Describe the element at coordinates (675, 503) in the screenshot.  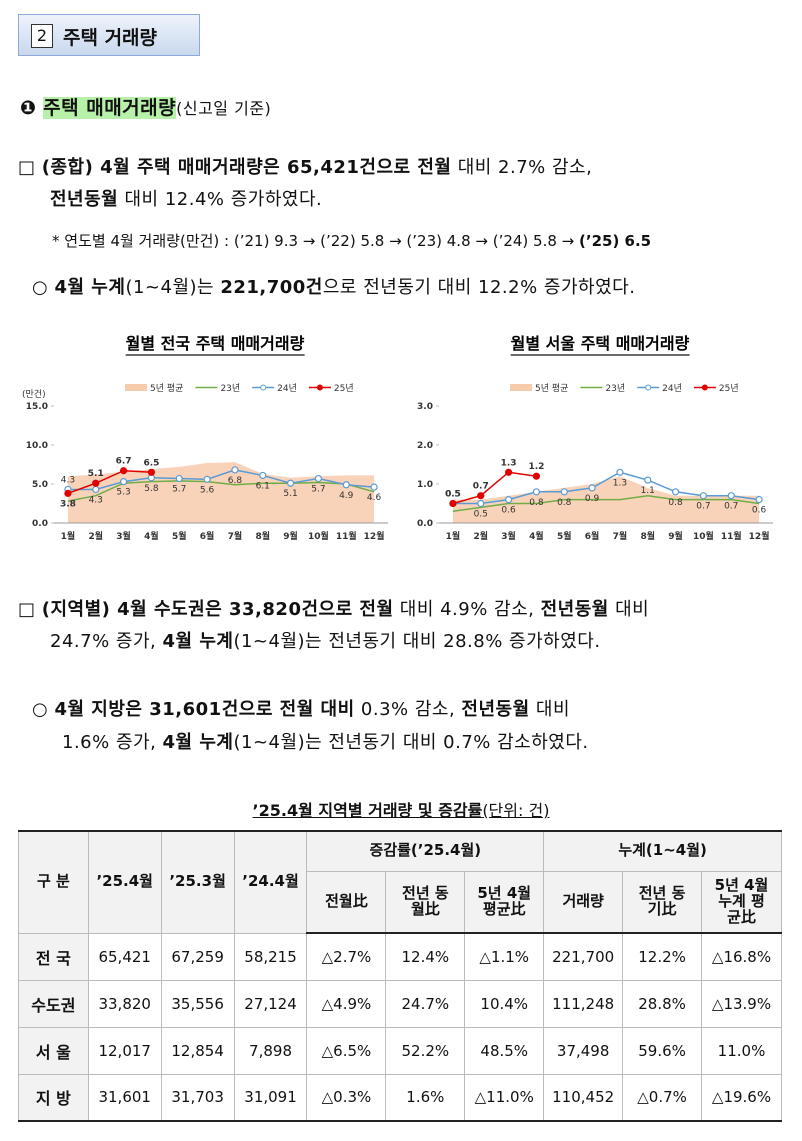
I see `data-label: 0.8` at that location.